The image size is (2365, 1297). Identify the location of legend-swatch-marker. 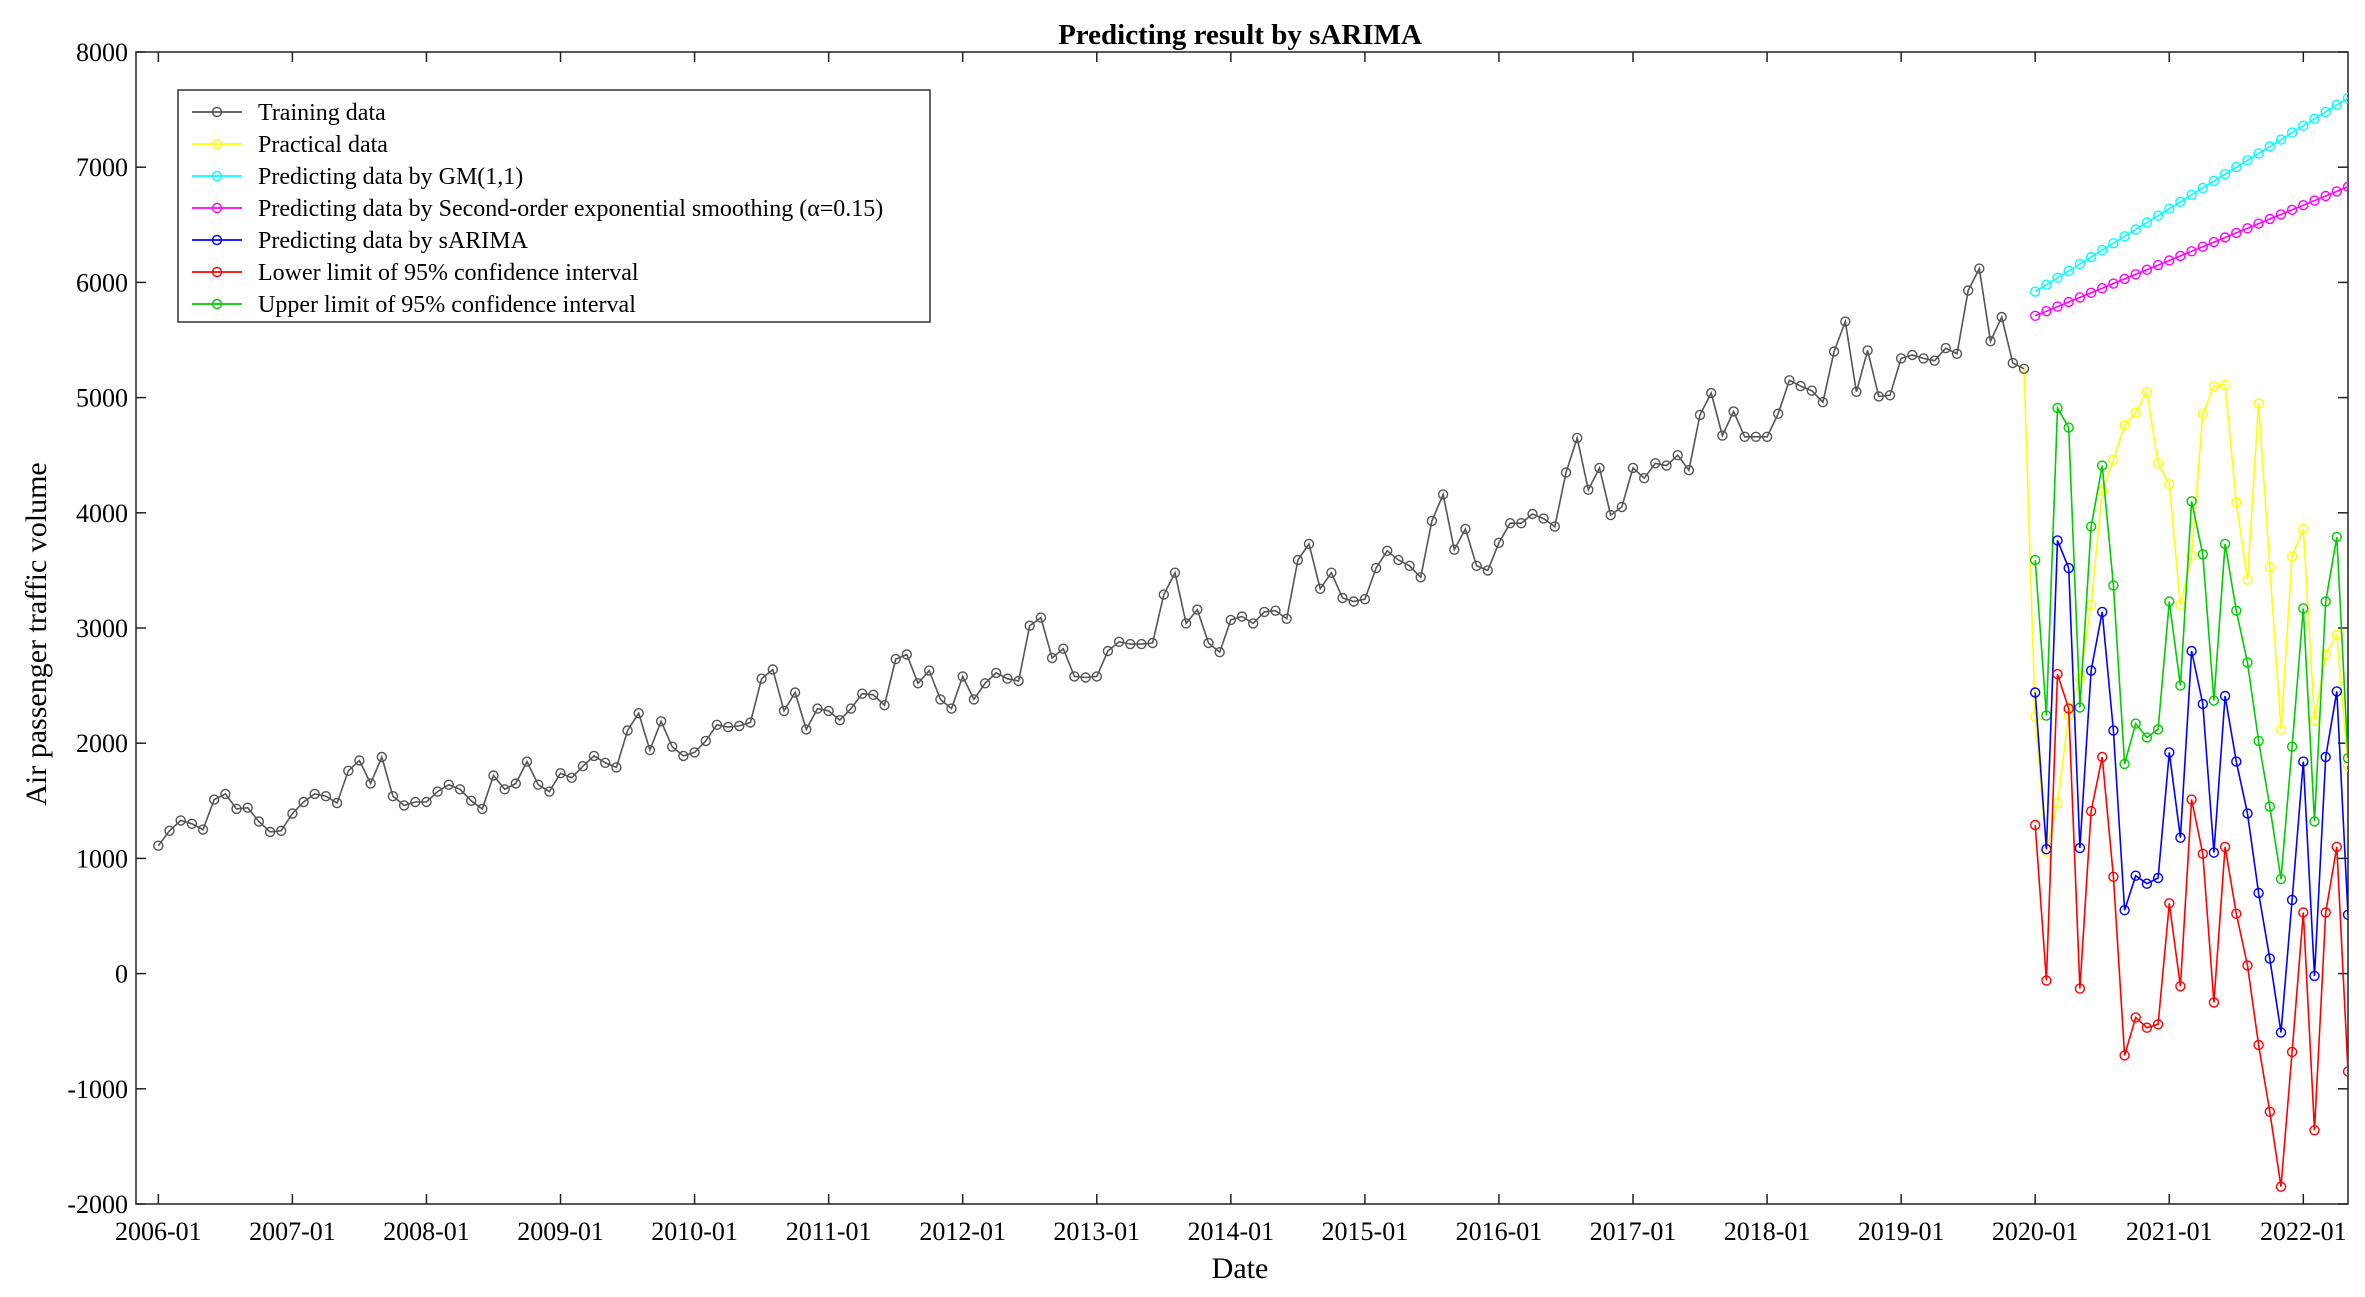
(217, 112).